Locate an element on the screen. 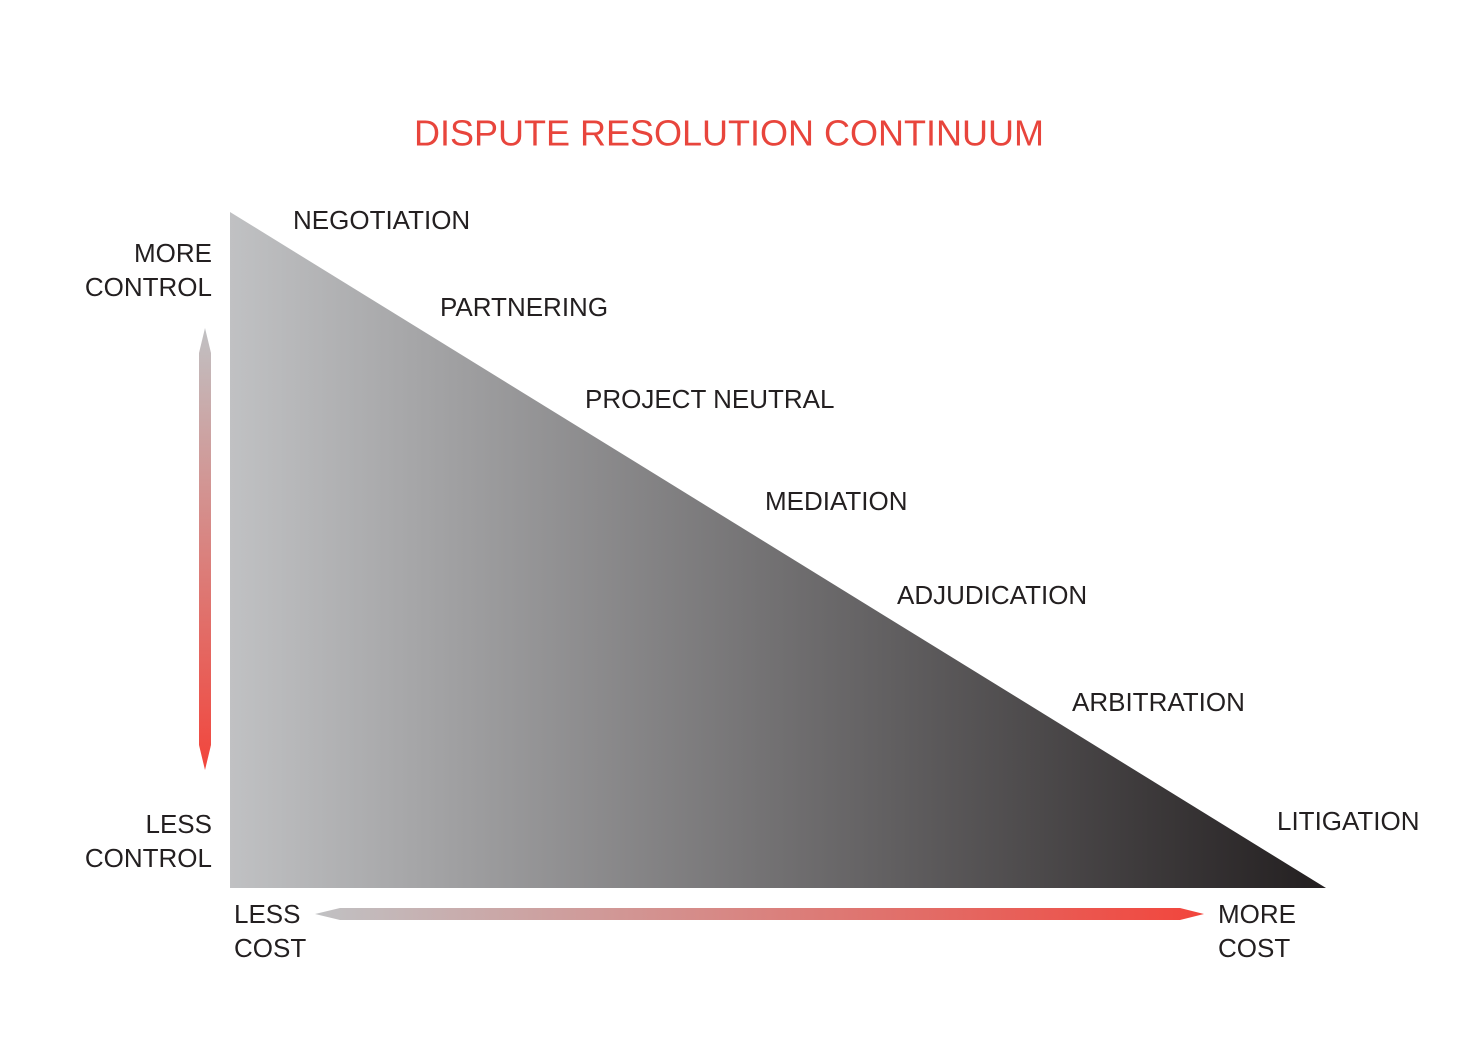 Image resolution: width=1484 pixels, height=1060 pixels. cost-arrow is located at coordinates (759, 914).